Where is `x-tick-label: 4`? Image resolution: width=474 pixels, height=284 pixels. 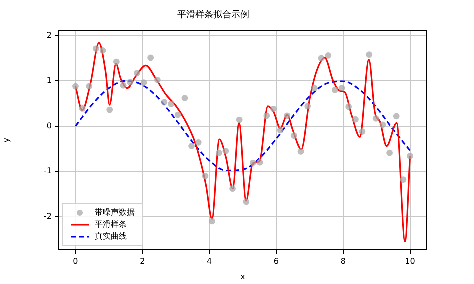
x-tick-label: 4 is located at coordinates (209, 261).